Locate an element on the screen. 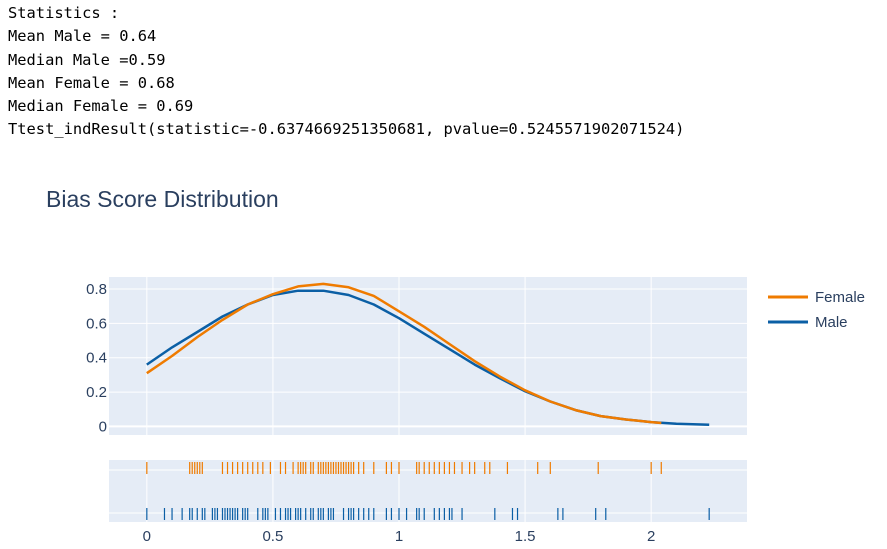  y-tick-label: 0.4 is located at coordinates (96, 358).